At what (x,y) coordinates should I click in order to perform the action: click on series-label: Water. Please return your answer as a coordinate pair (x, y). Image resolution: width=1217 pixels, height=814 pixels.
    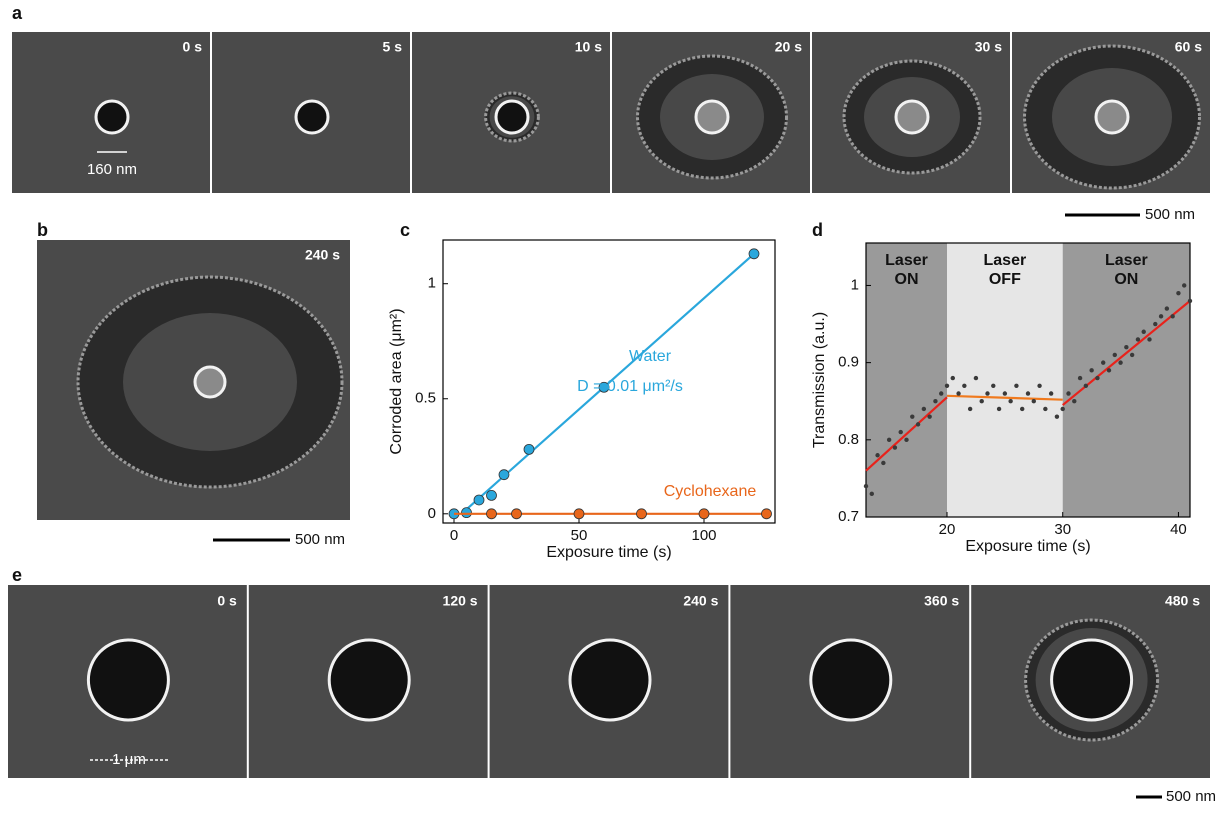
    Looking at the image, I should click on (650, 356).